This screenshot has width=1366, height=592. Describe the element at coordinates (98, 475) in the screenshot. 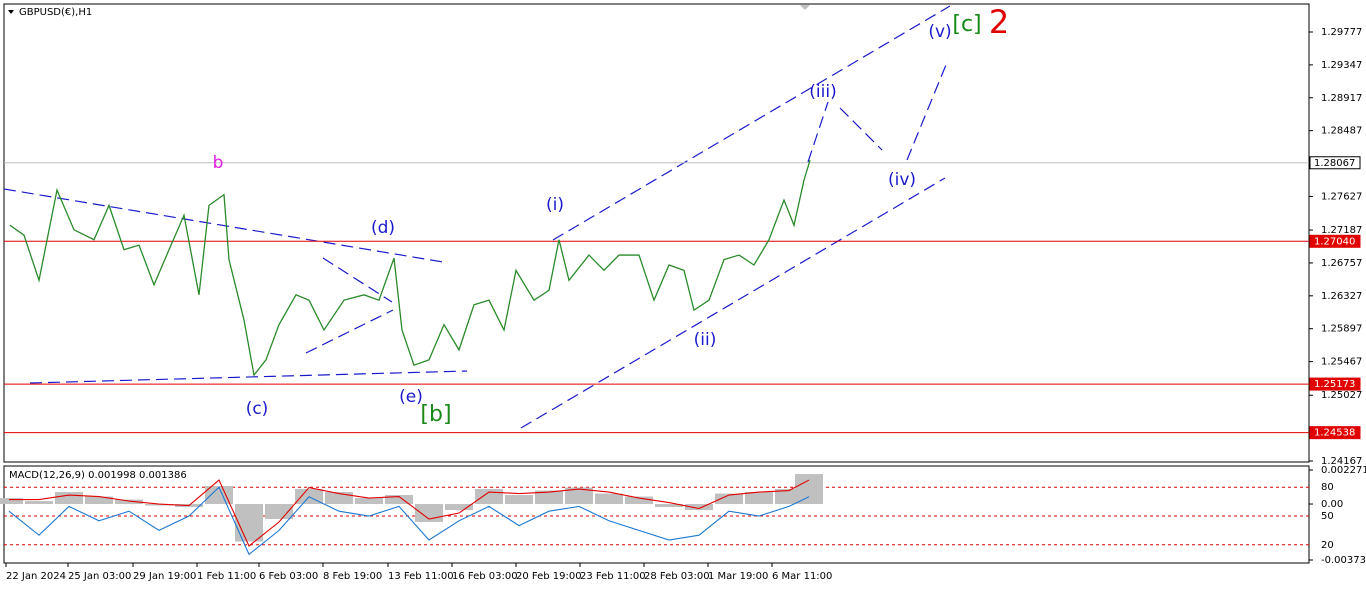

I see `macd-title: MACD(12,26,9) 0.001998 0.001386` at that location.